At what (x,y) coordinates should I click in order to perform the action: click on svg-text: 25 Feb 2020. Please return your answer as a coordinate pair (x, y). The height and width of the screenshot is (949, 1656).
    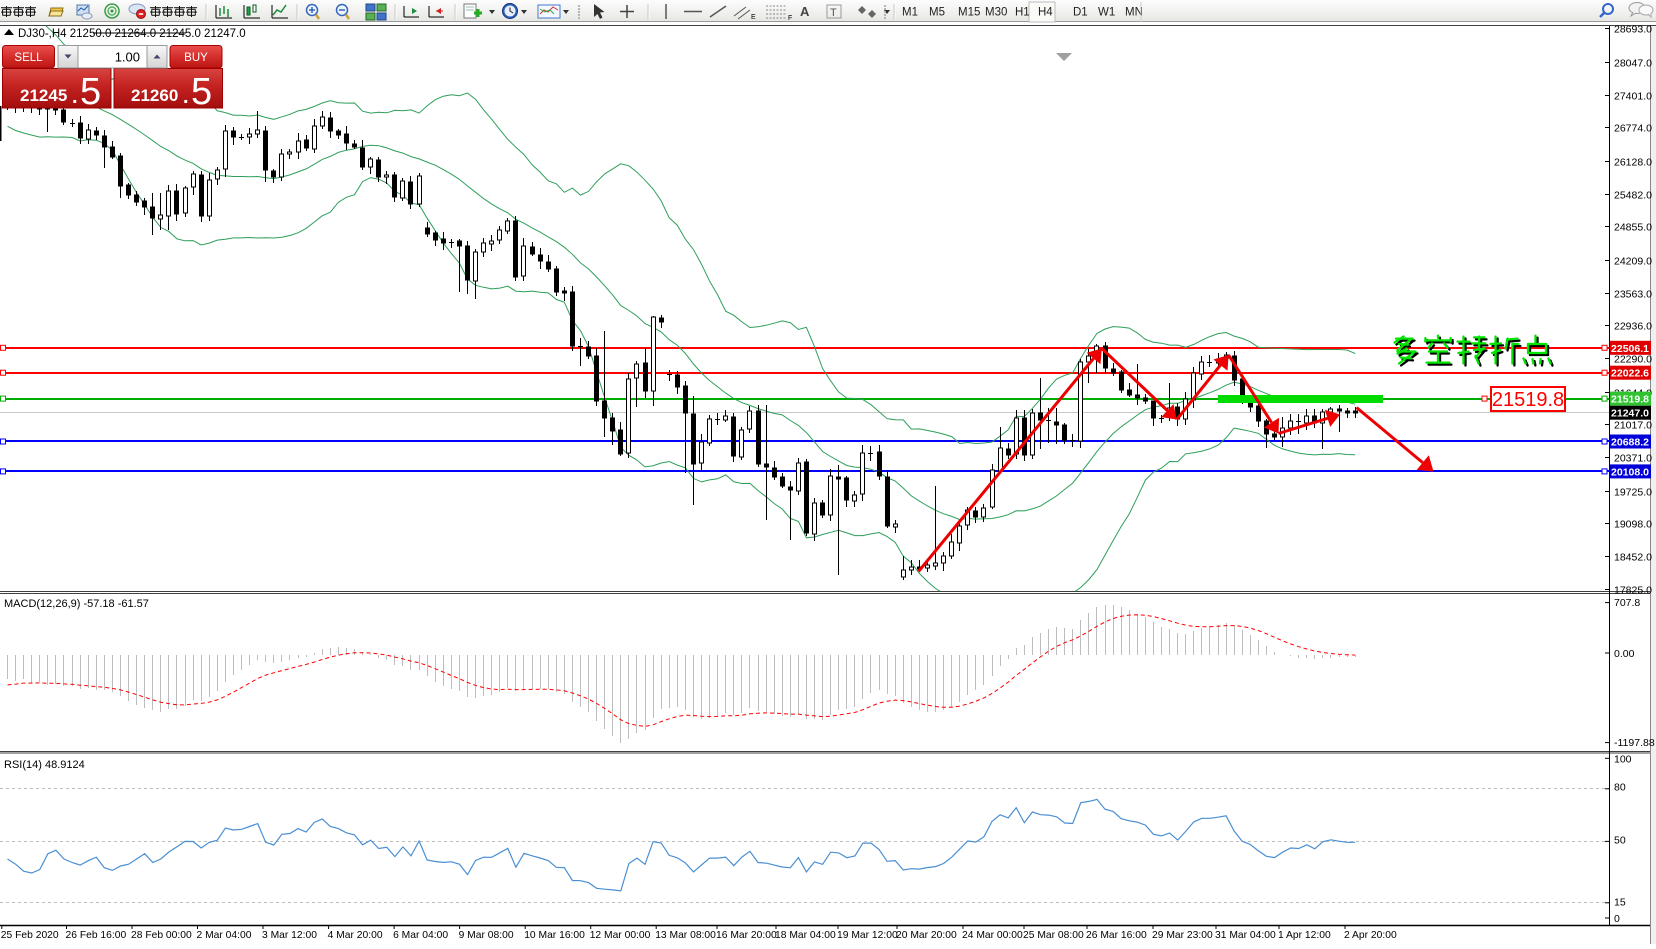
    Looking at the image, I should click on (30, 935).